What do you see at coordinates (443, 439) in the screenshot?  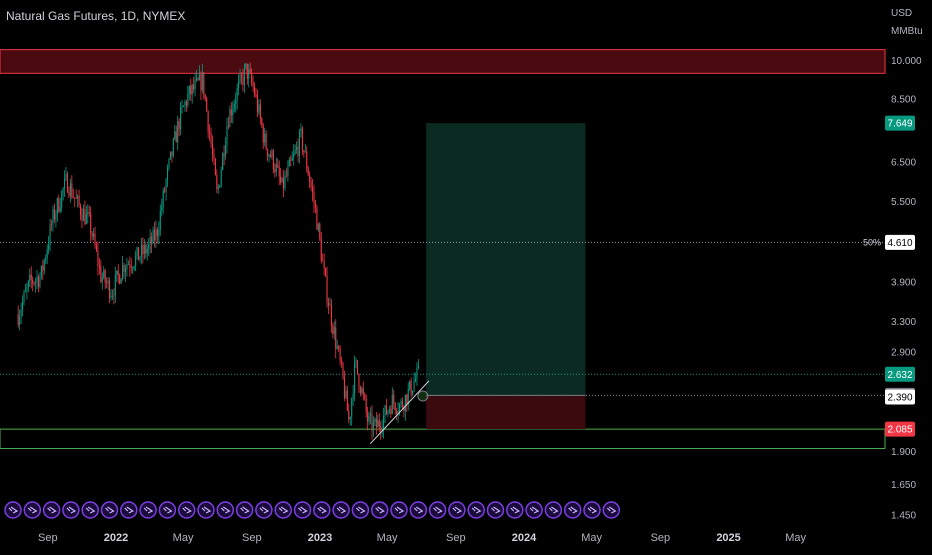 I see `support-zone` at bounding box center [443, 439].